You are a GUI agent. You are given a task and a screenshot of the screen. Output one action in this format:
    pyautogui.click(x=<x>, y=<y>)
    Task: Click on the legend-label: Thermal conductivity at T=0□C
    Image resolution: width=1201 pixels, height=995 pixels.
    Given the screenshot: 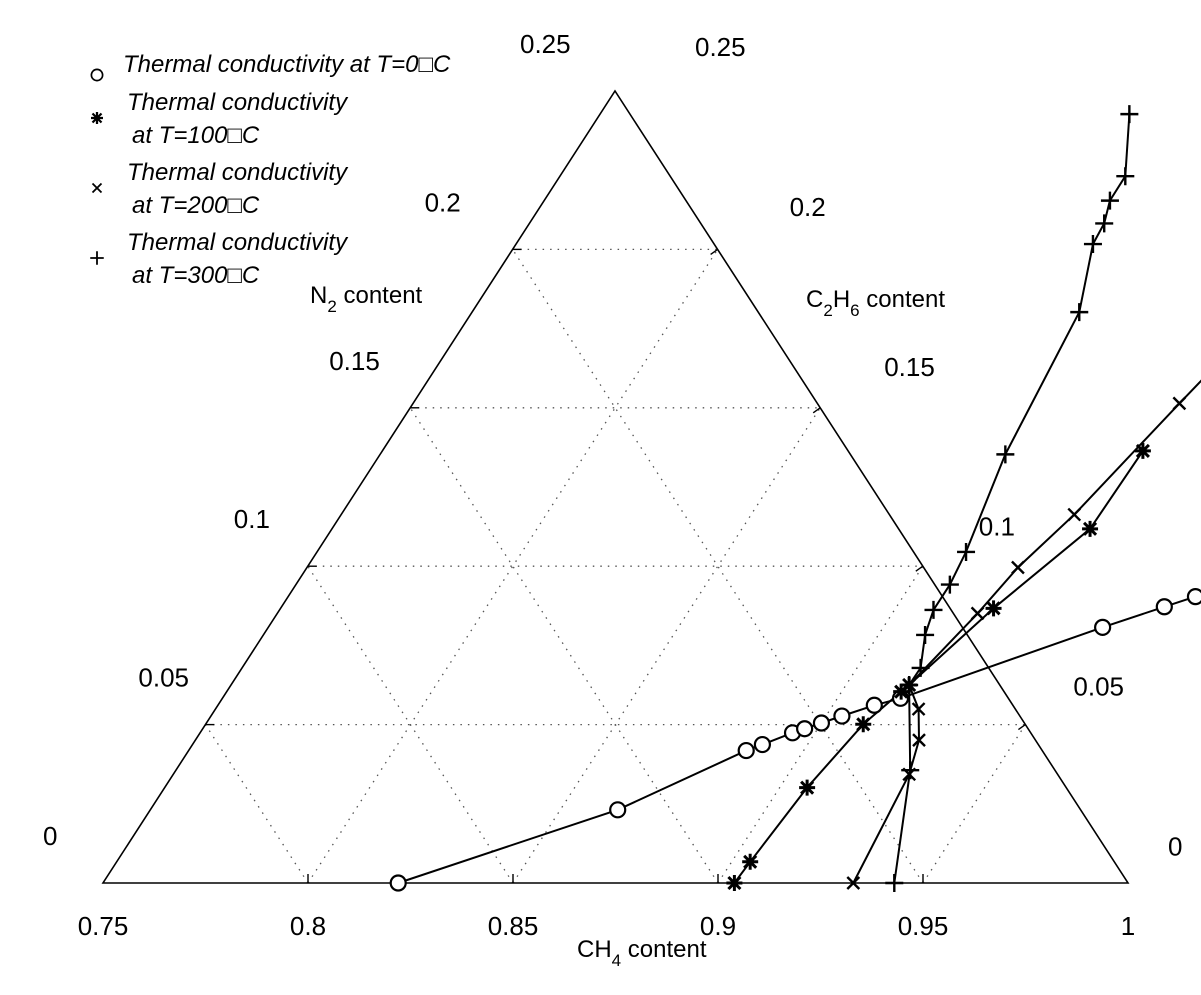 What is the action you would take?
    pyautogui.click(x=287, y=64)
    